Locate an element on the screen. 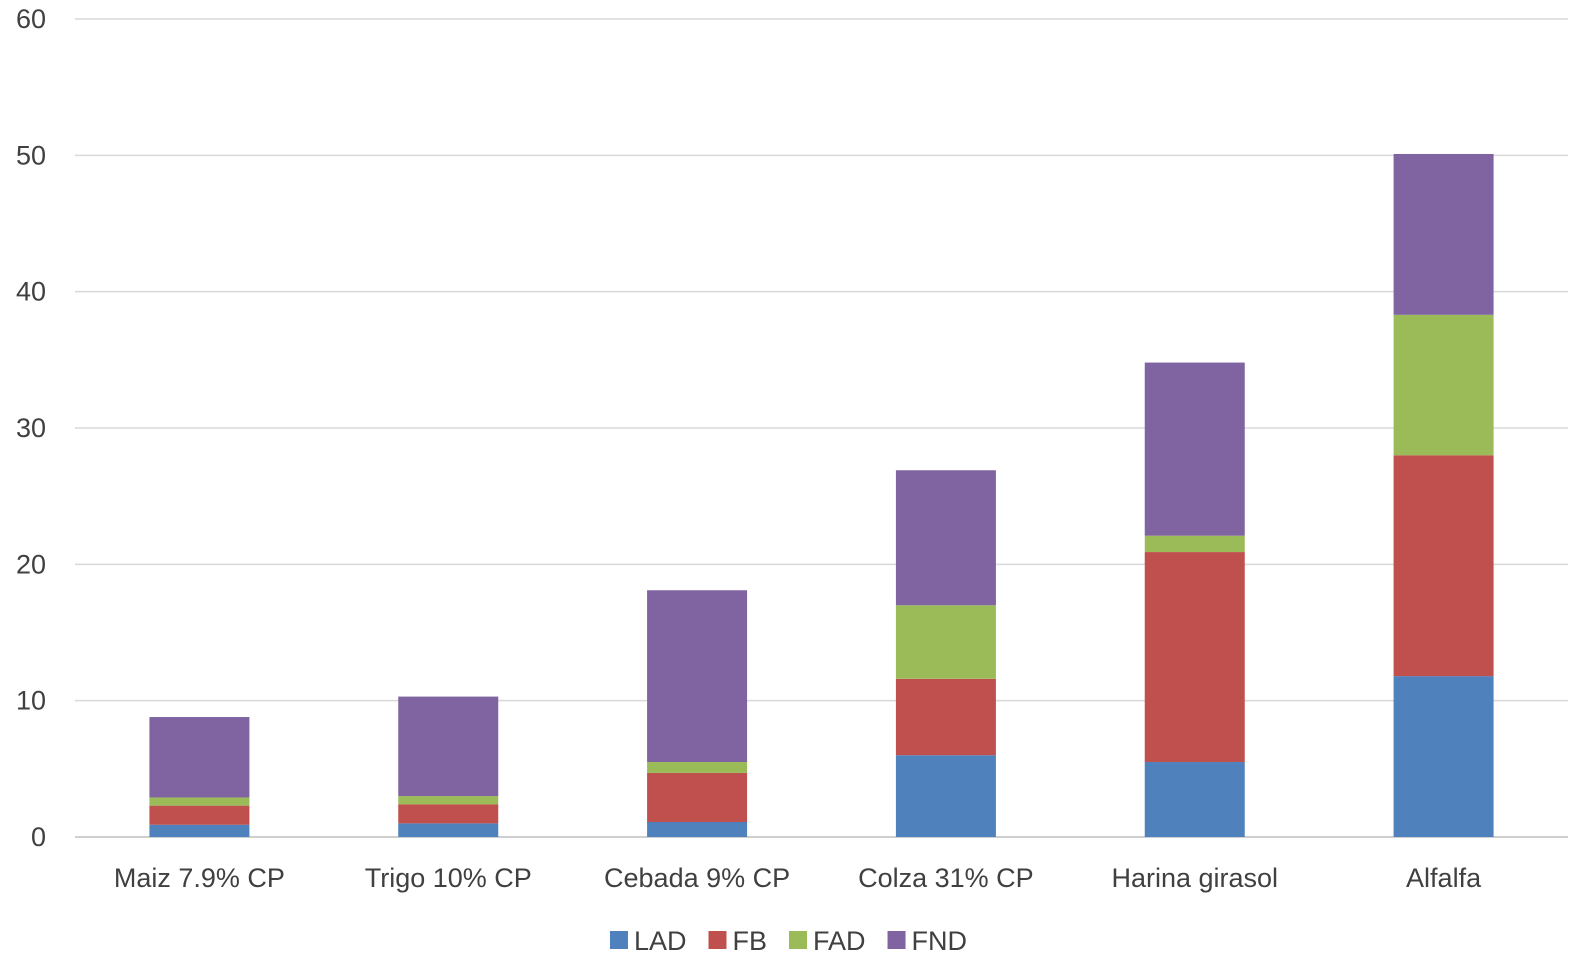 The image size is (1577, 963). legend-label: FND is located at coordinates (940, 941).